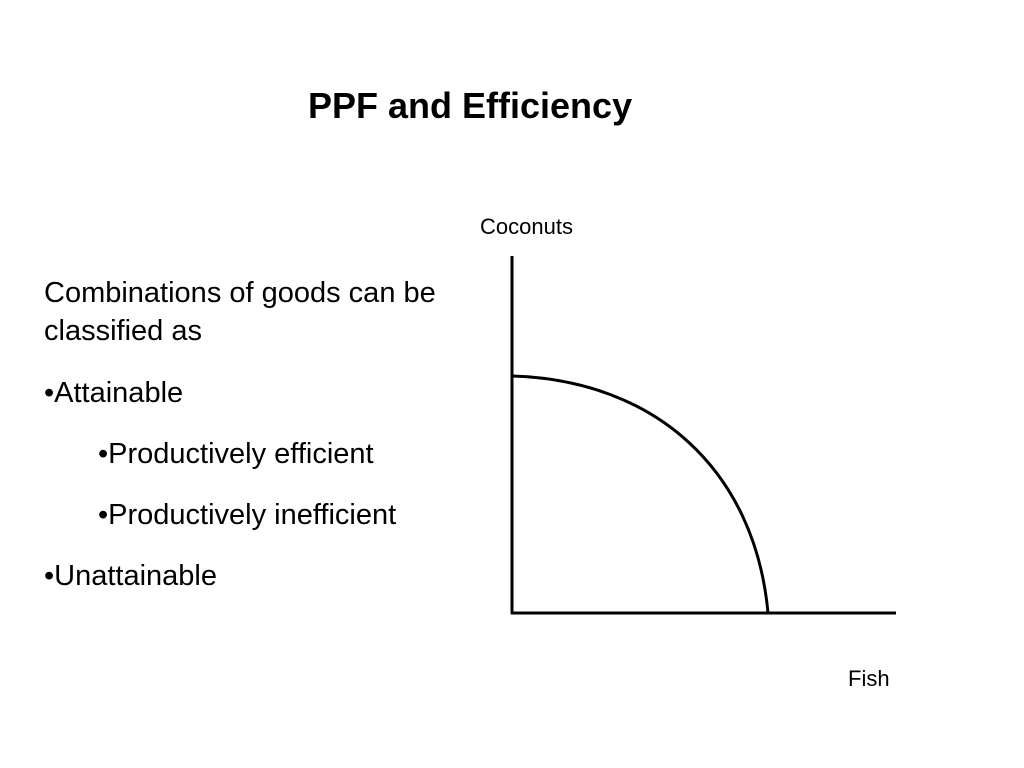 This screenshot has width=1024, height=768. What do you see at coordinates (247, 515) in the screenshot?
I see `bullet-productively-inefficient: •Productively inefficient` at bounding box center [247, 515].